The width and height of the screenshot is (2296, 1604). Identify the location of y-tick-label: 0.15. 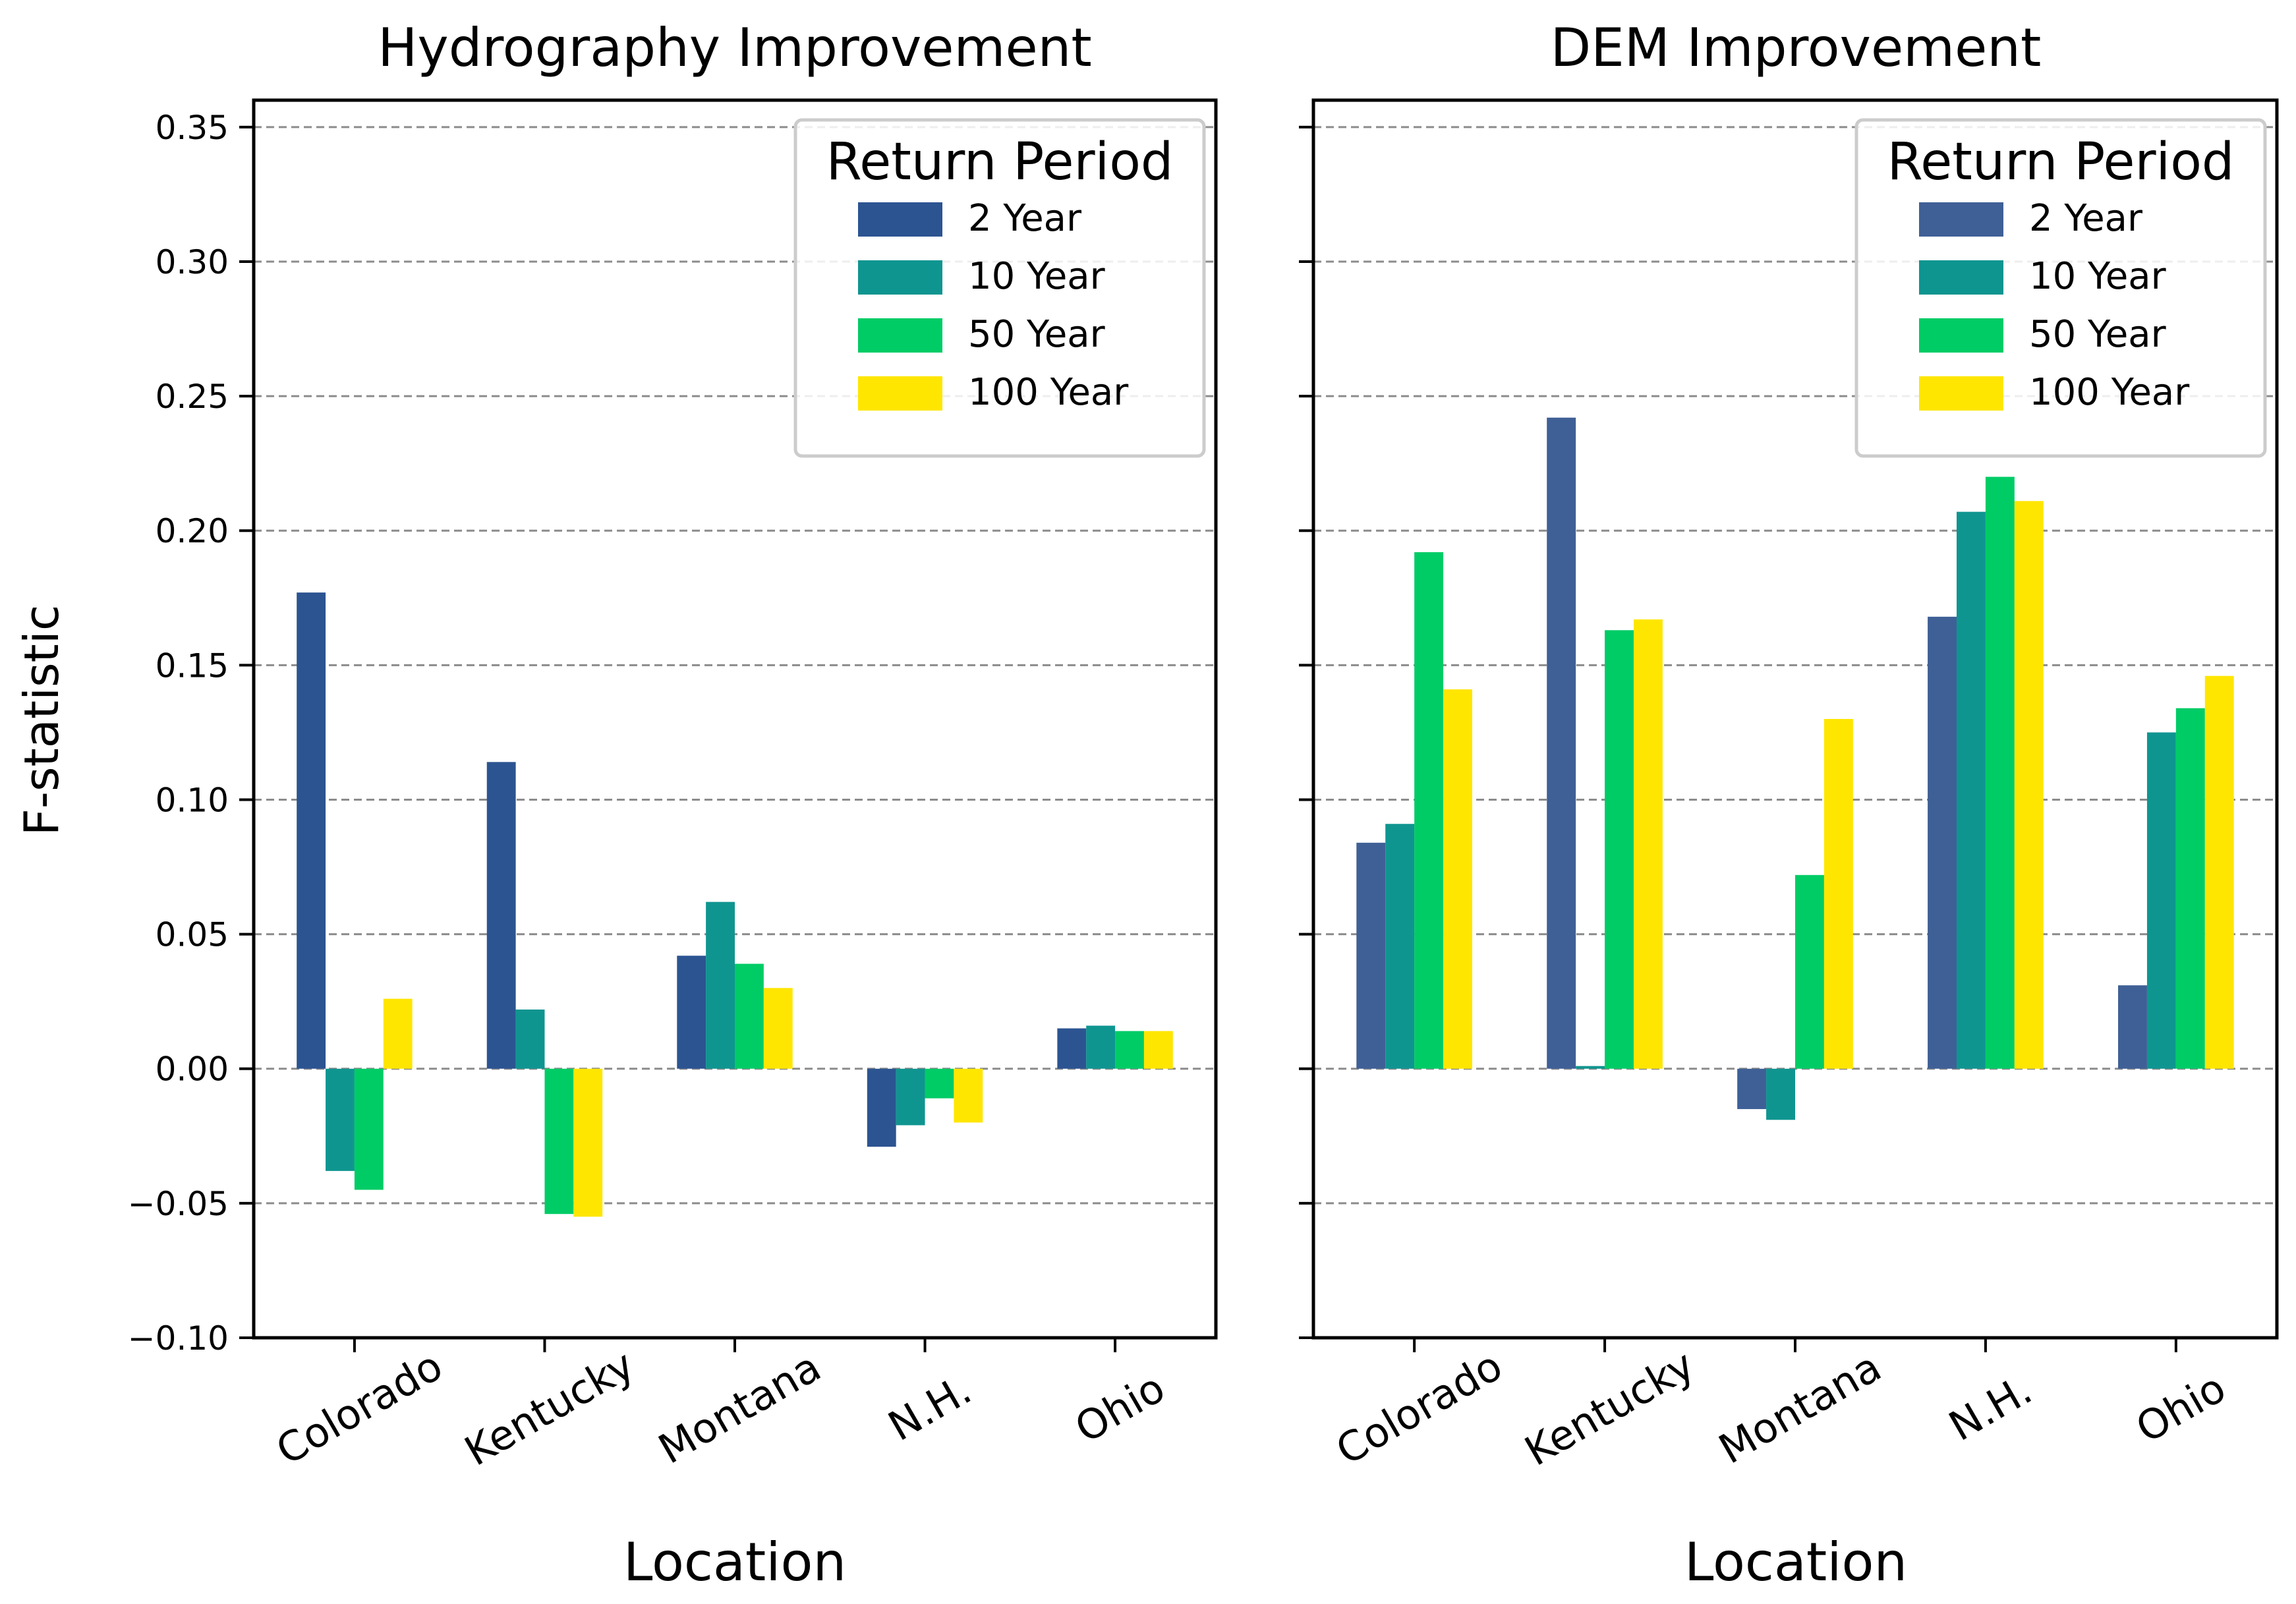
(192, 665).